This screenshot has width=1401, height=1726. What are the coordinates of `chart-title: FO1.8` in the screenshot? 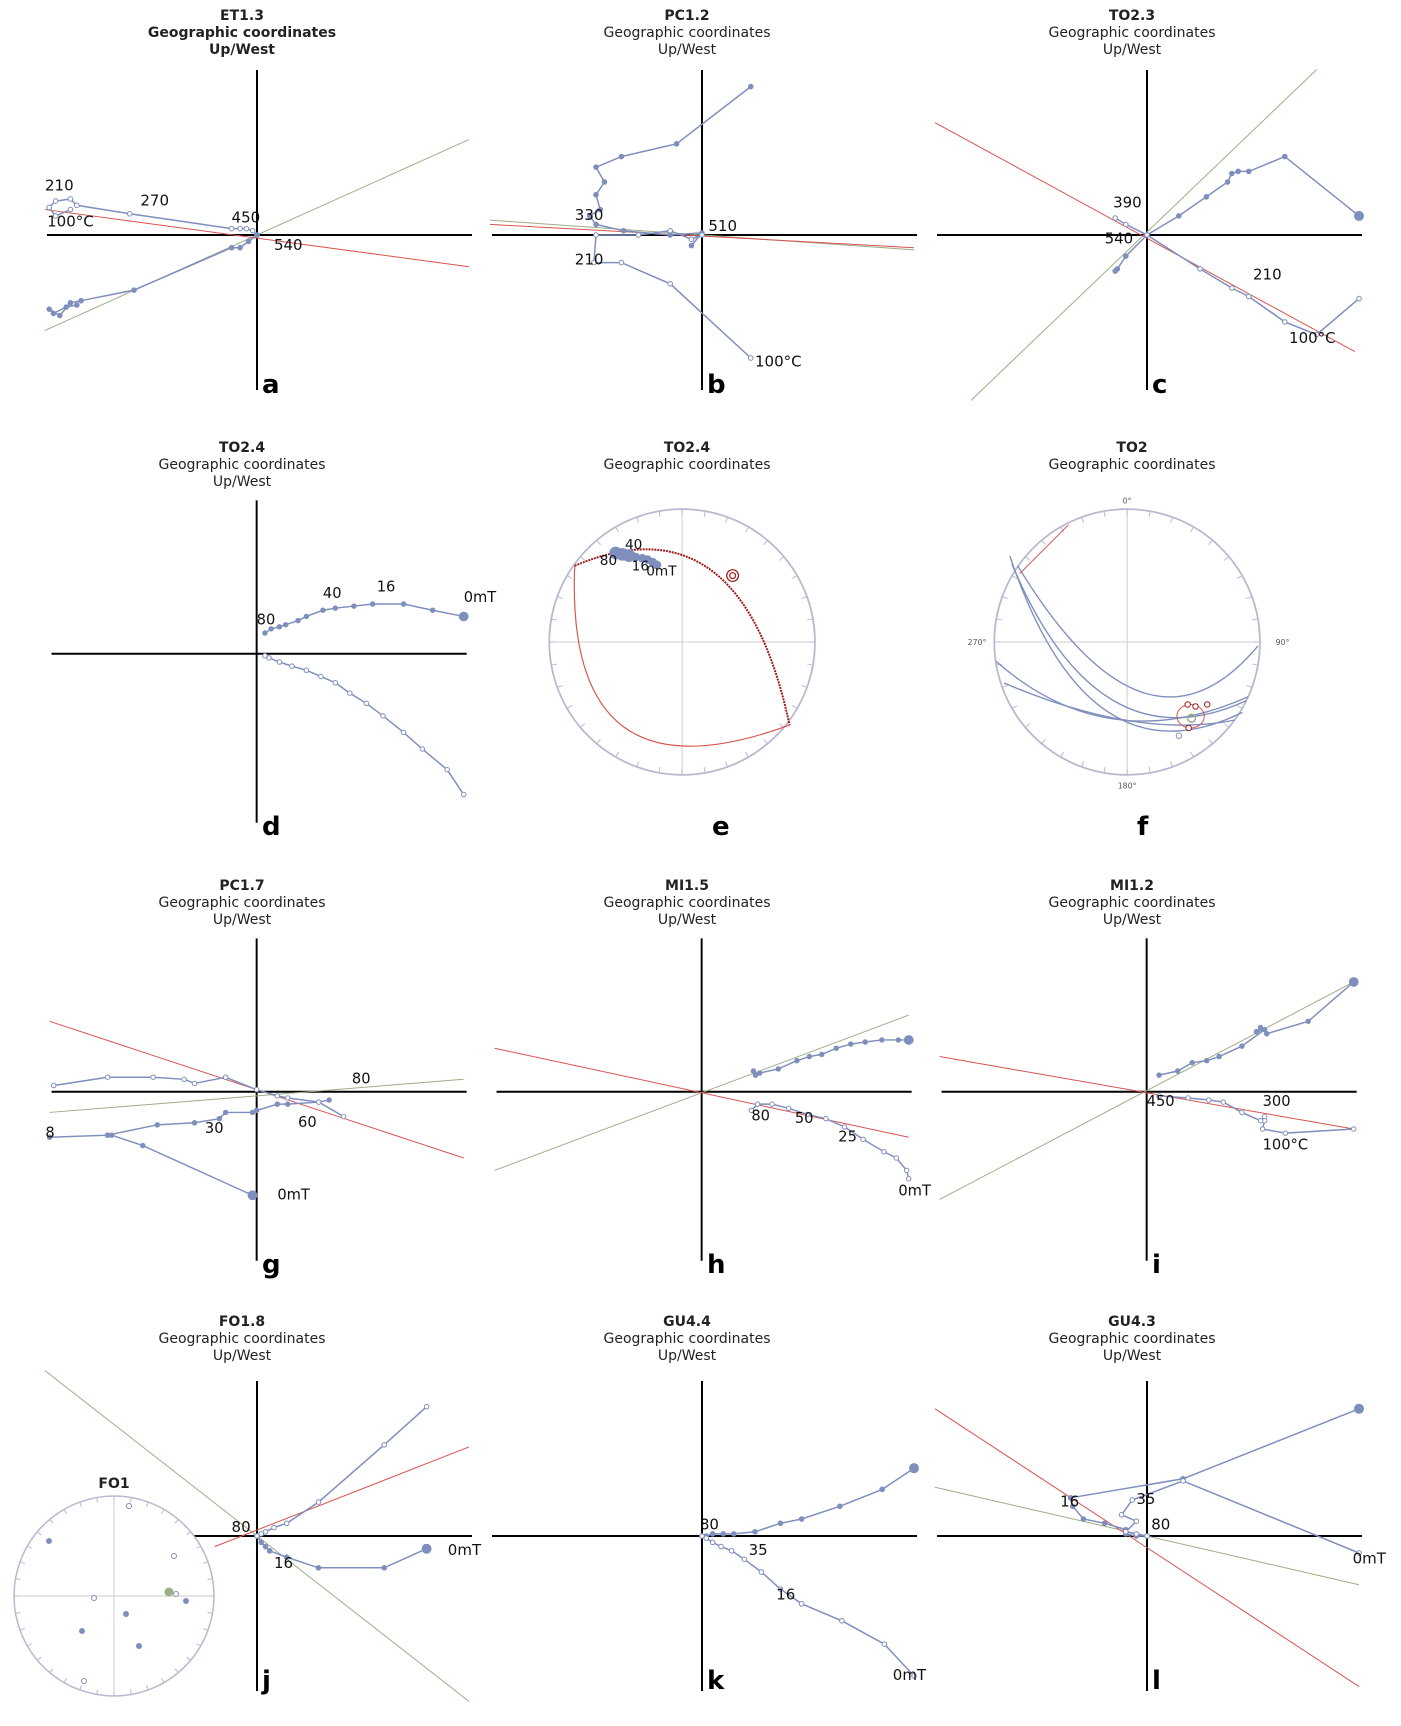 It's located at (242, 1322).